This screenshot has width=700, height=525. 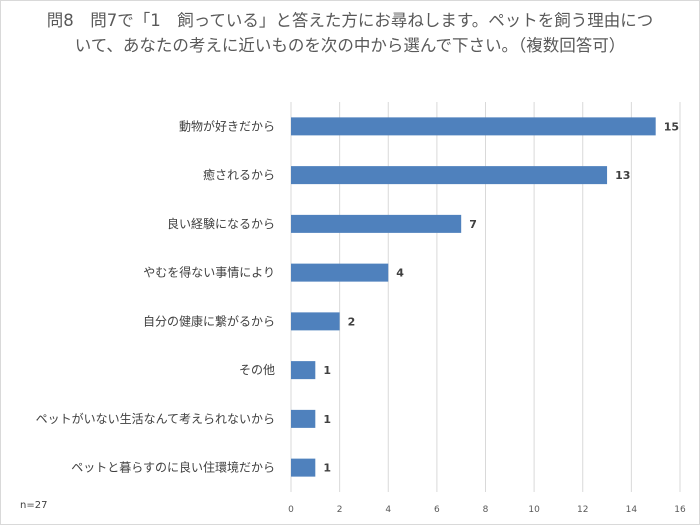 I want to click on category-label-0: 動物が好きだから, so click(x=227, y=125).